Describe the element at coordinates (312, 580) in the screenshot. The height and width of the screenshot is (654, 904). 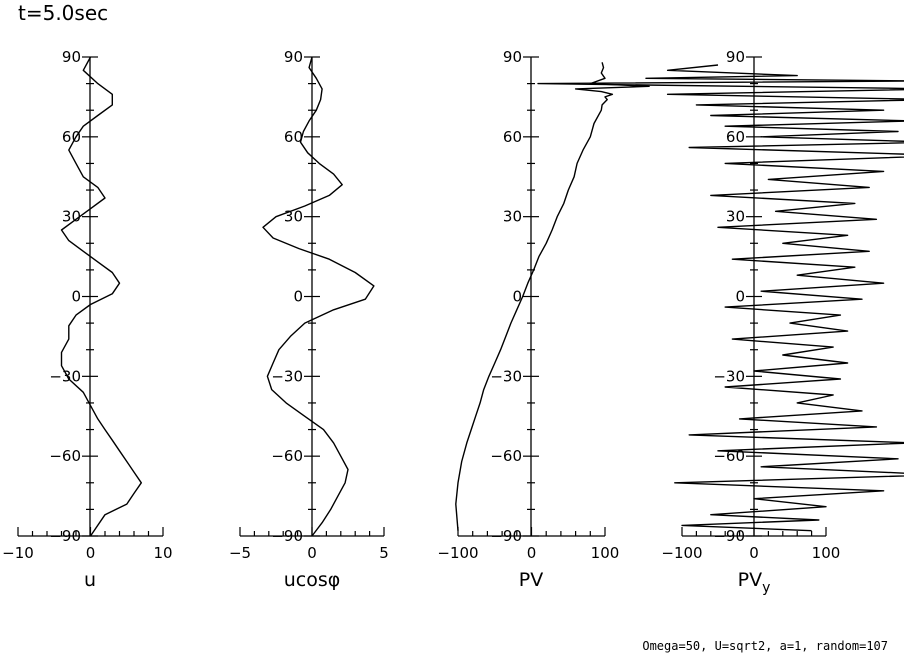
I see `x-axis-label: ucosφ` at that location.